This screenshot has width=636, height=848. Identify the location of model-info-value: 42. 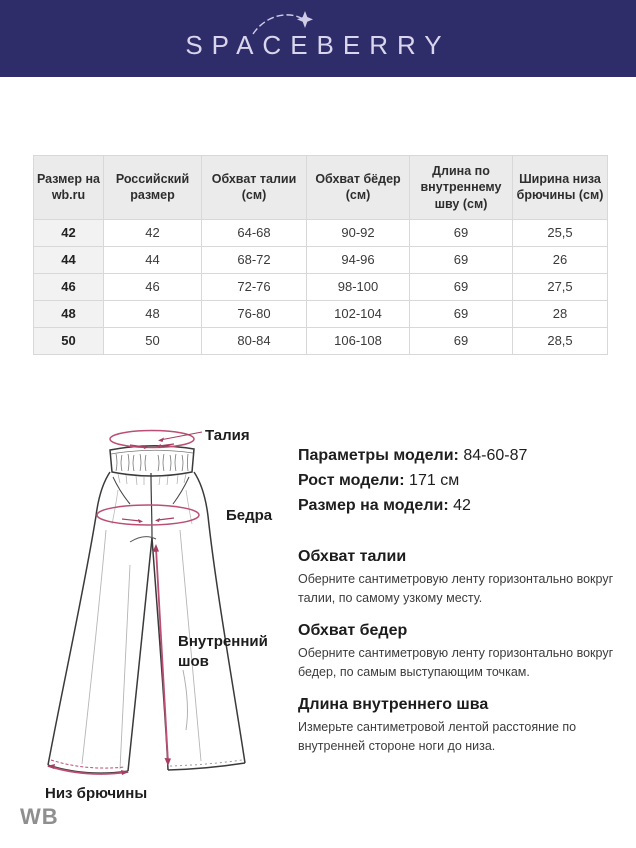
(462, 505).